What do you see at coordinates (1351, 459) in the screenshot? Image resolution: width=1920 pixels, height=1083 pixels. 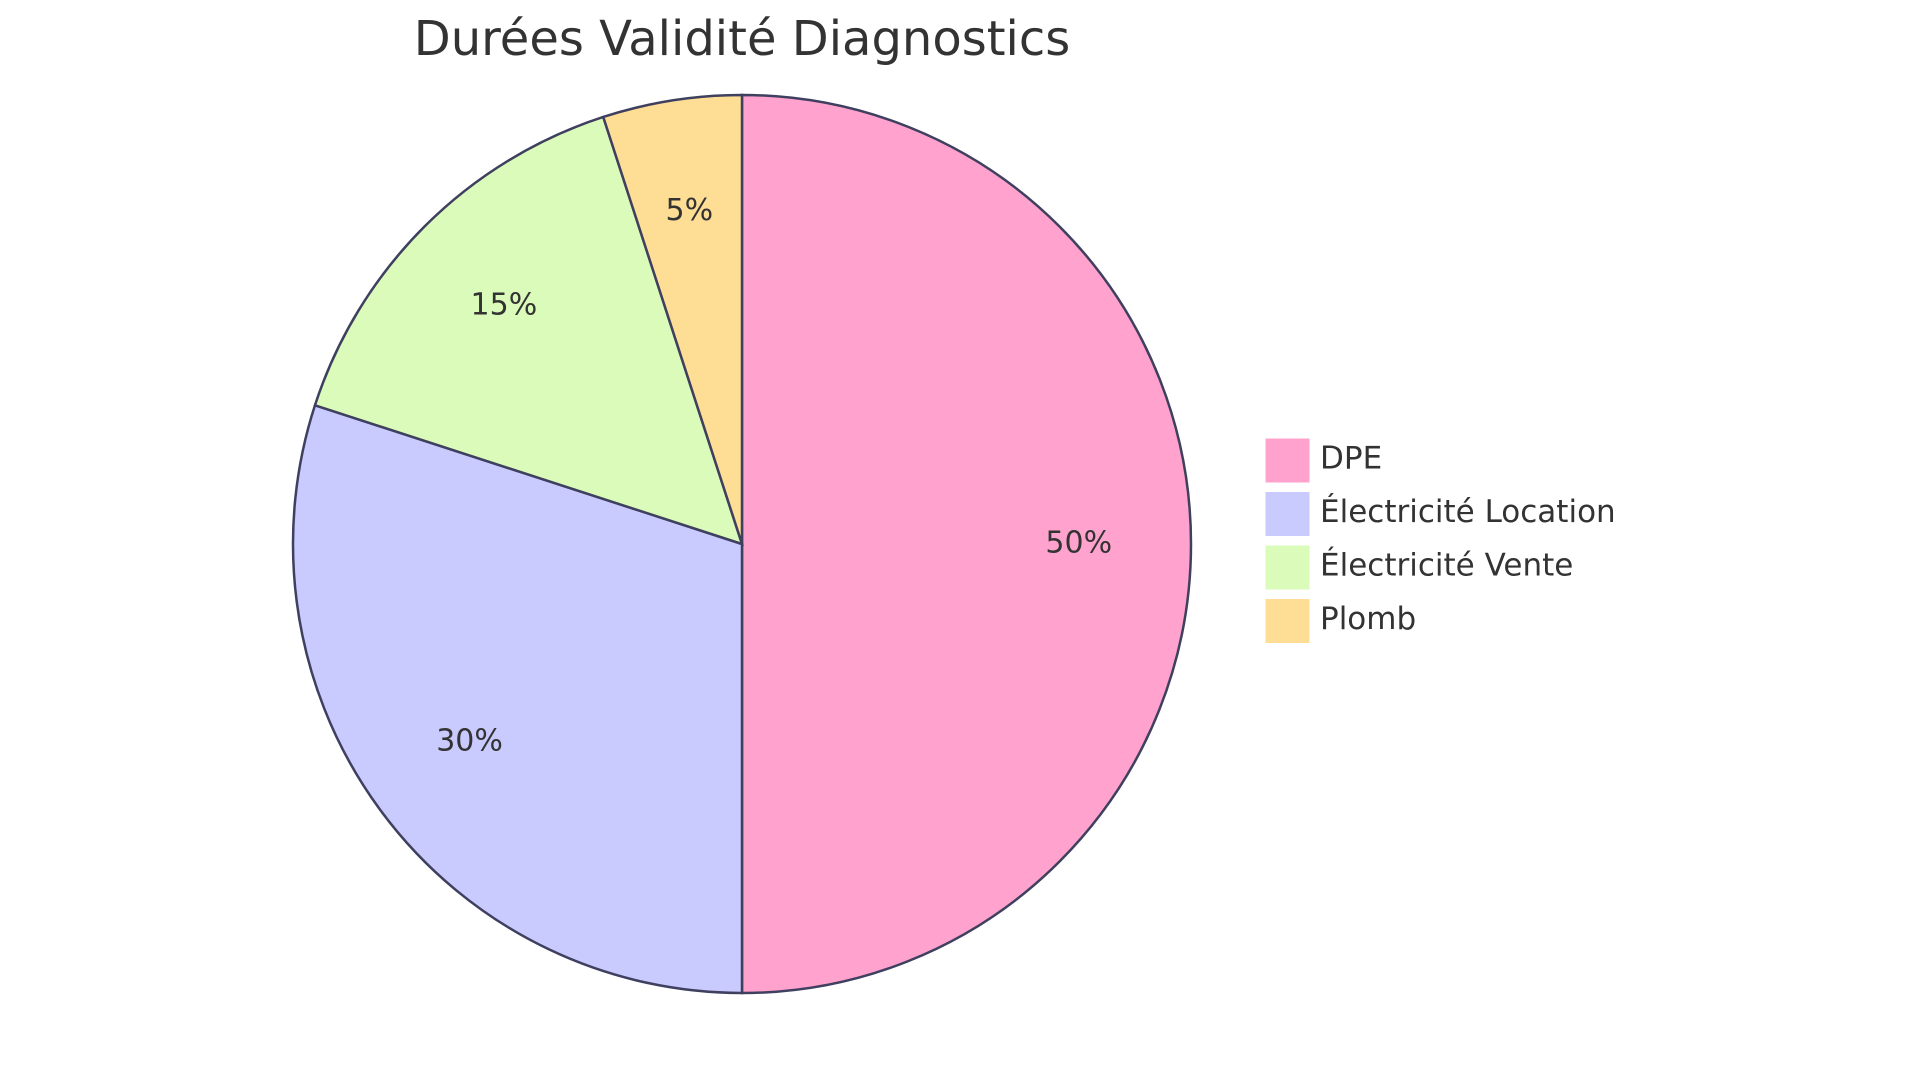 I see `legend-label: DPE` at bounding box center [1351, 459].